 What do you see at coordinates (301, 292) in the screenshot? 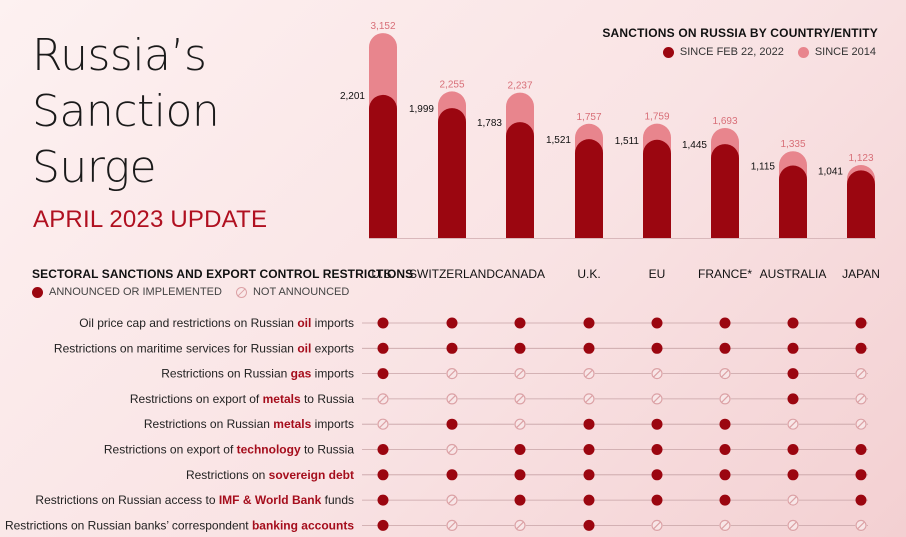
I see `status-legend-not-announced-label: NOT ANNOUNCED` at bounding box center [301, 292].